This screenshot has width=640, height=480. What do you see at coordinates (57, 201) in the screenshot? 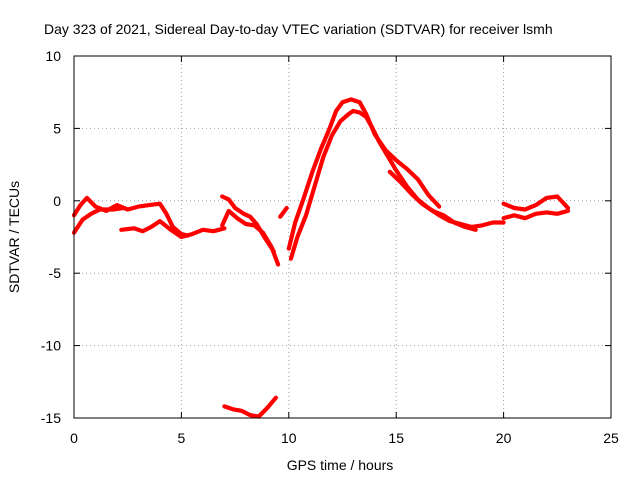
I see `y-tick-label: 0` at bounding box center [57, 201].